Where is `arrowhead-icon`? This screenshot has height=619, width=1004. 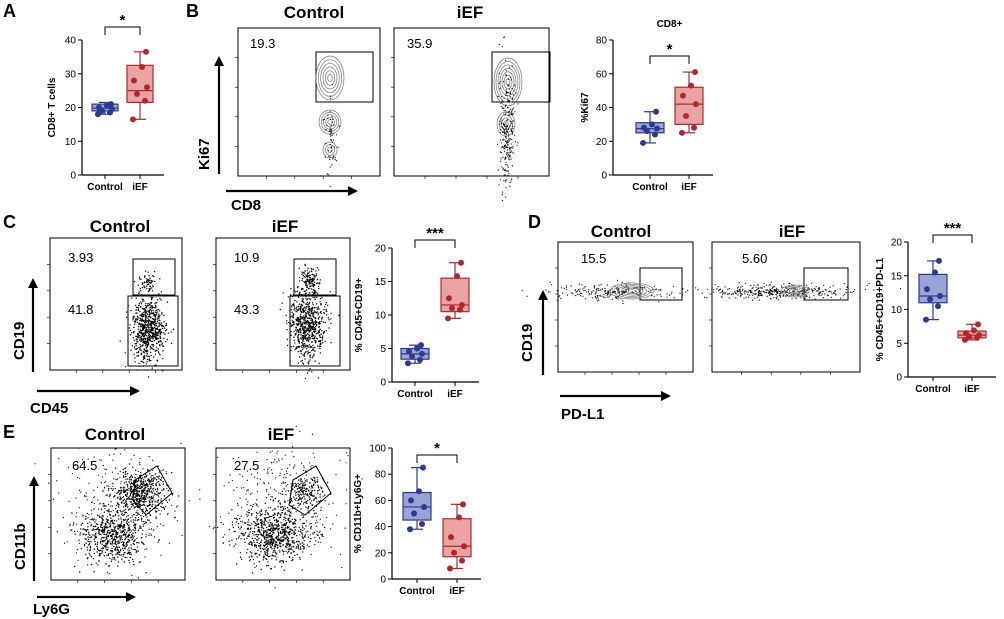
arrowhead-icon is located at coordinates (135, 391).